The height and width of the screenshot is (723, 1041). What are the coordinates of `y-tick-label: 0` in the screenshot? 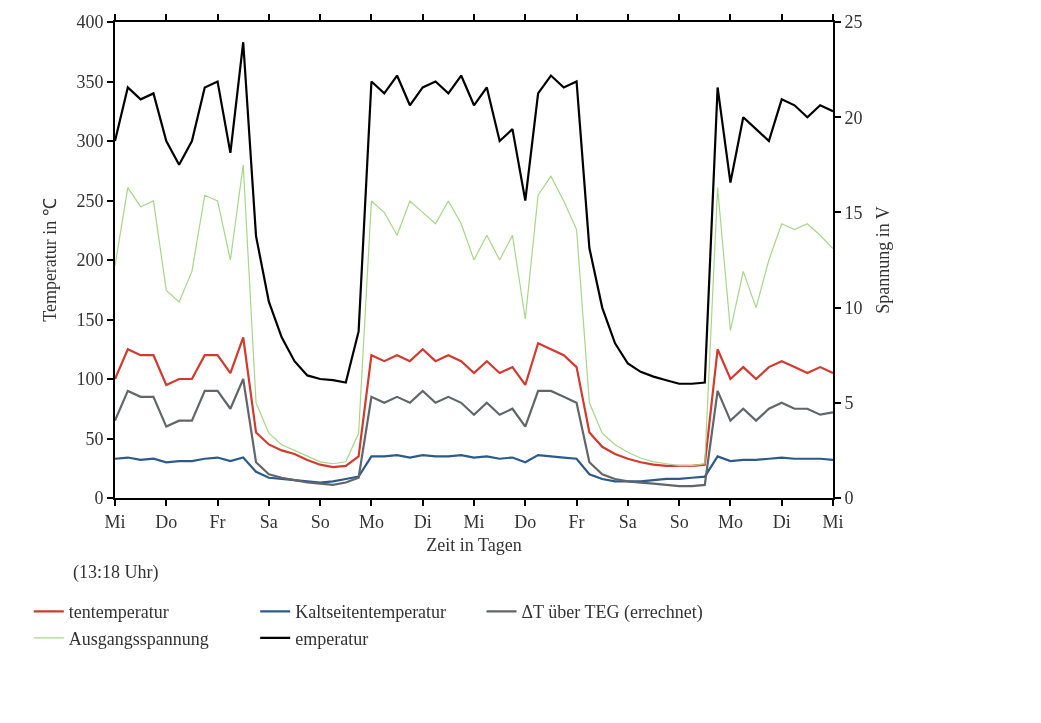 It's located at (99, 498).